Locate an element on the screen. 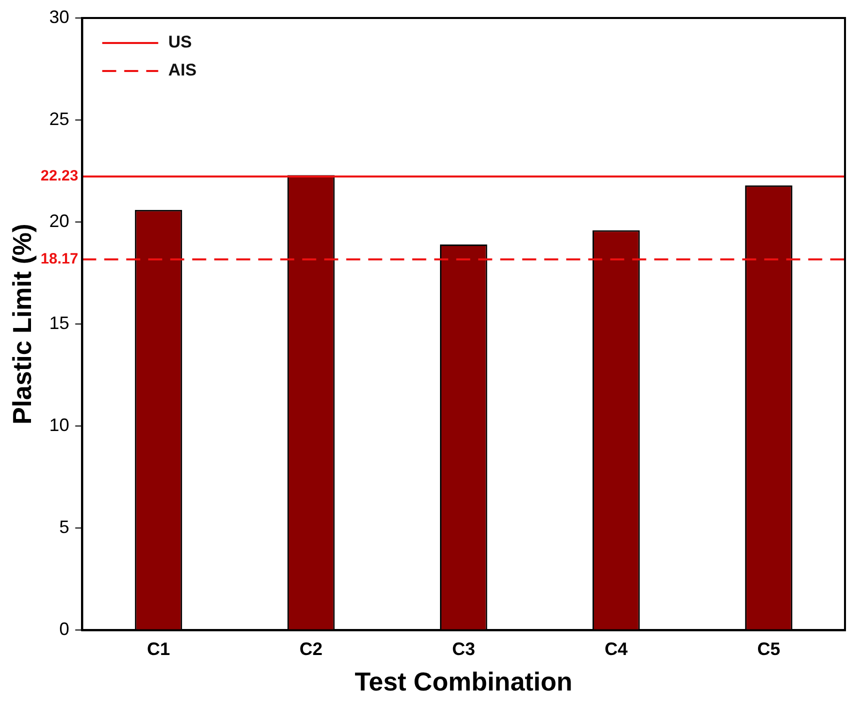 The width and height of the screenshot is (847, 703). x-tick-label: C2 is located at coordinates (311, 648).